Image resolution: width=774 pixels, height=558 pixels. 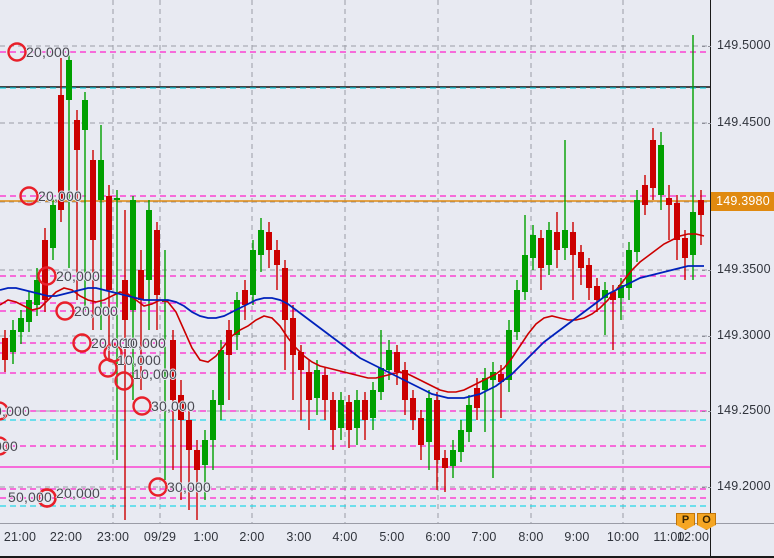 I want to click on time-axis-label: 09/29, so click(x=160, y=537).